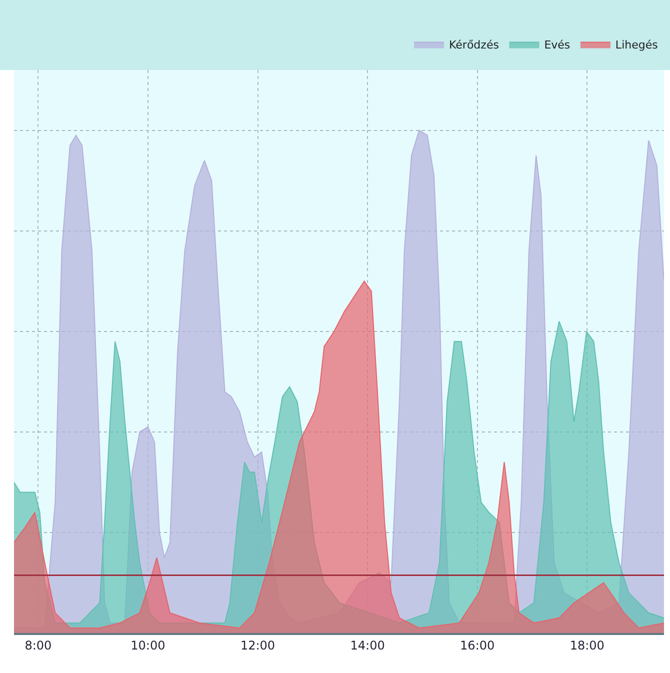  What do you see at coordinates (148, 645) in the screenshot?
I see `x-tick-label: 10:00` at bounding box center [148, 645].